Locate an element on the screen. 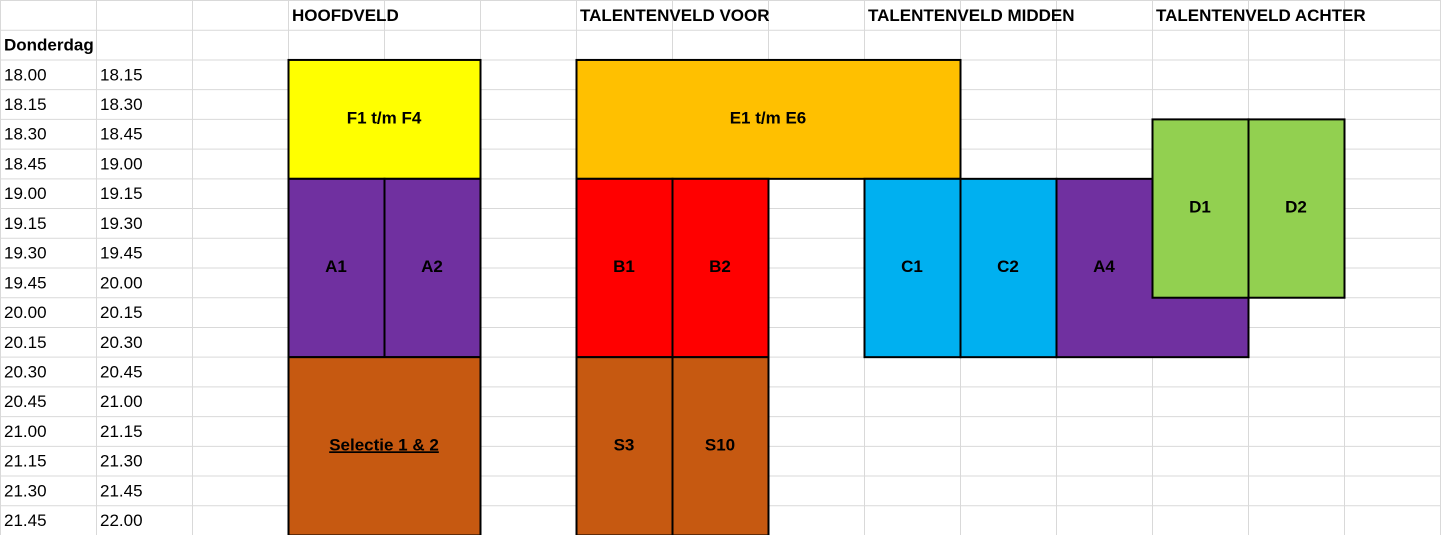 The width and height of the screenshot is (1441, 535). day-label: Donderdag is located at coordinates (49, 45).